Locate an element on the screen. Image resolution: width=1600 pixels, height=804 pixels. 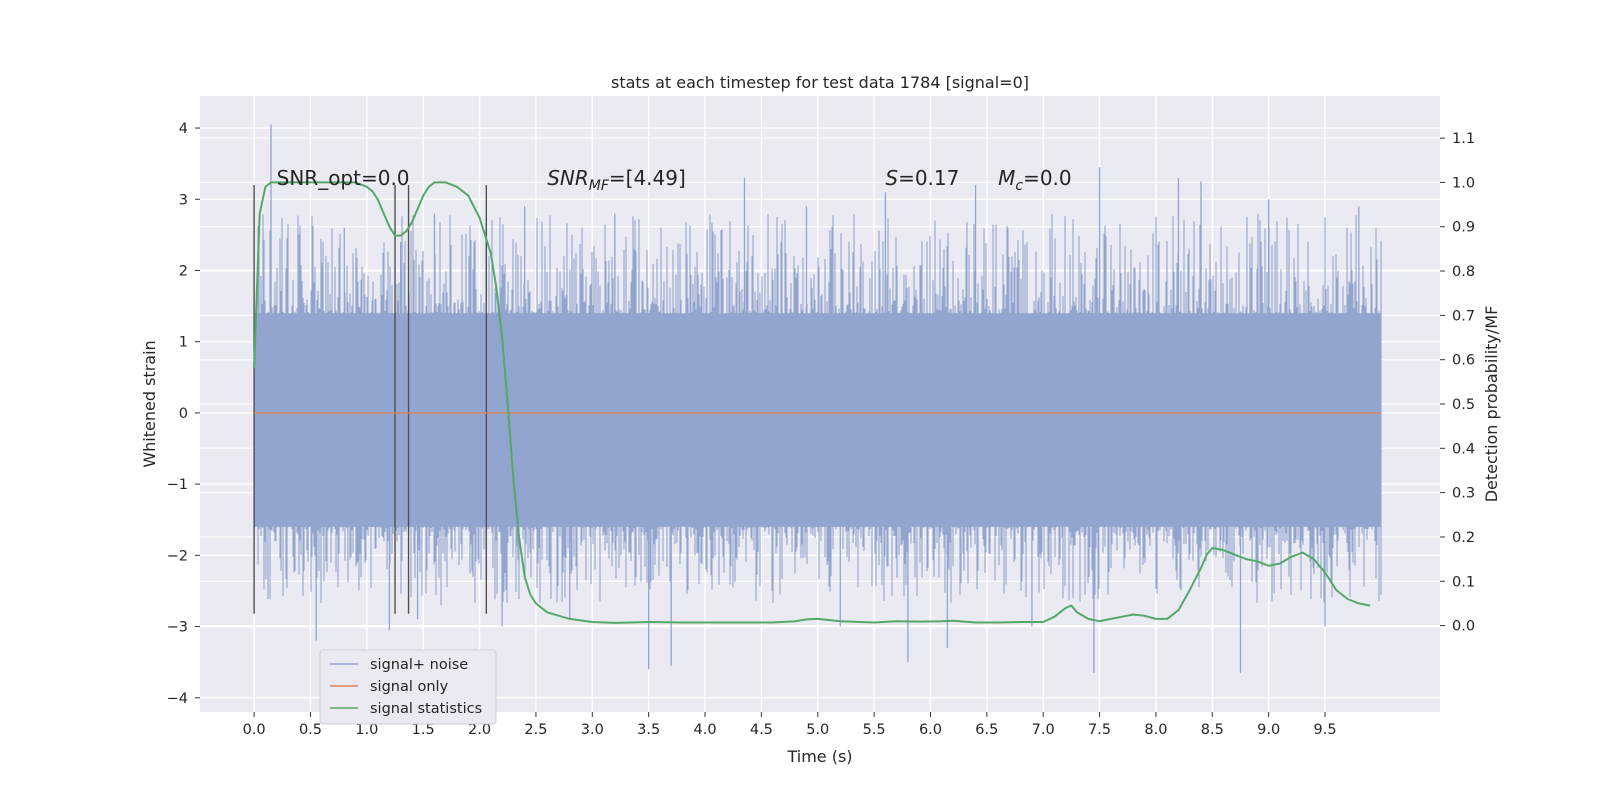
annotation: SNR_opt=0.0 is located at coordinates (343, 178).